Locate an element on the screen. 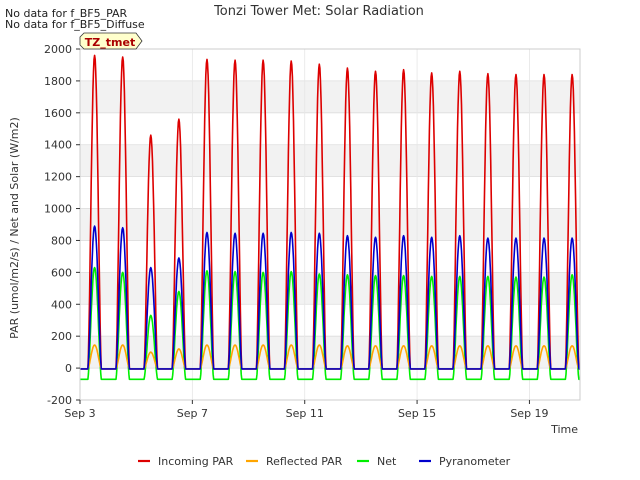 This screenshot has width=640, height=480. tag-label: TZ_tmet is located at coordinates (110, 42).